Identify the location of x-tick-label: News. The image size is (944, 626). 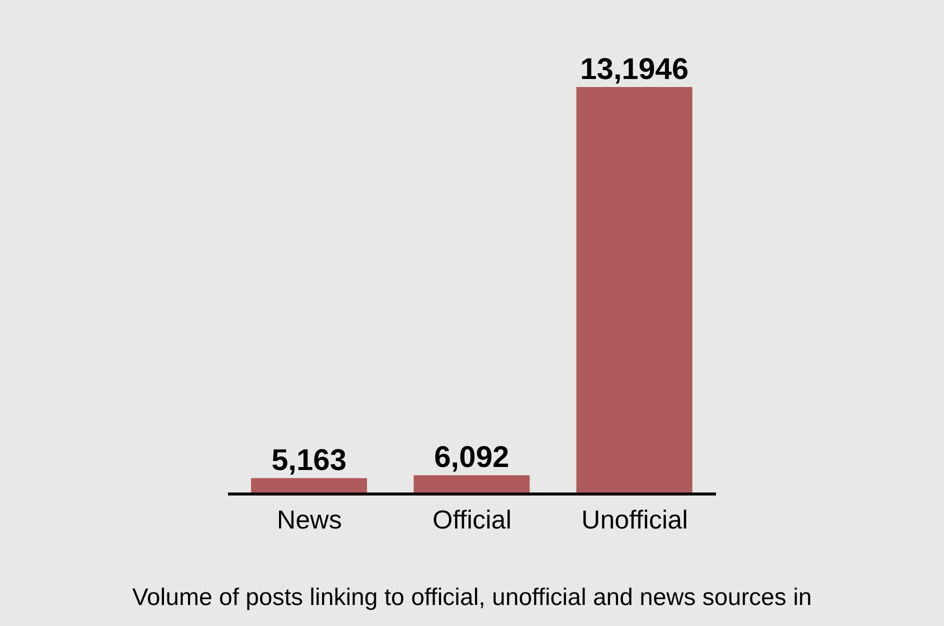
(309, 519).